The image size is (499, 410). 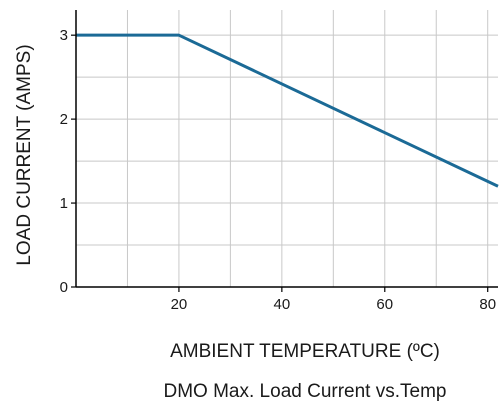 What do you see at coordinates (179, 304) in the screenshot?
I see `x-tick-label: 20` at bounding box center [179, 304].